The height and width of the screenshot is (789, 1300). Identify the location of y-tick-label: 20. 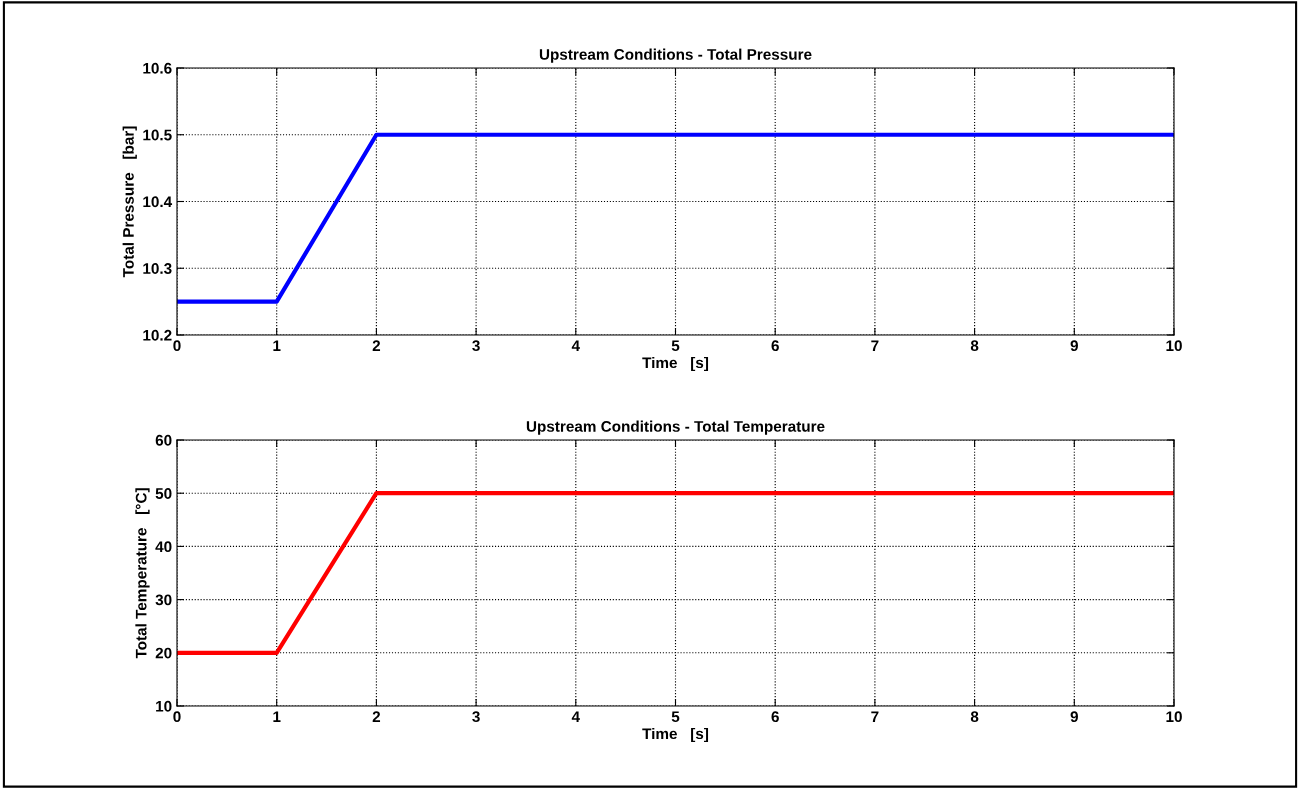
(163, 653).